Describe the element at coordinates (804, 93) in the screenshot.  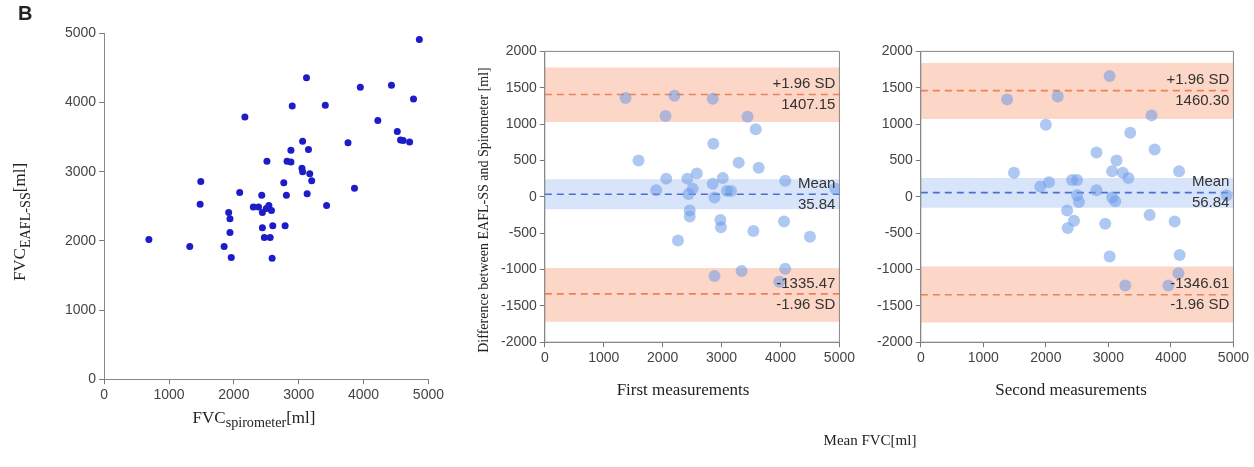
I see `ref-line-label: +1.96 SD 1407.15` at that location.